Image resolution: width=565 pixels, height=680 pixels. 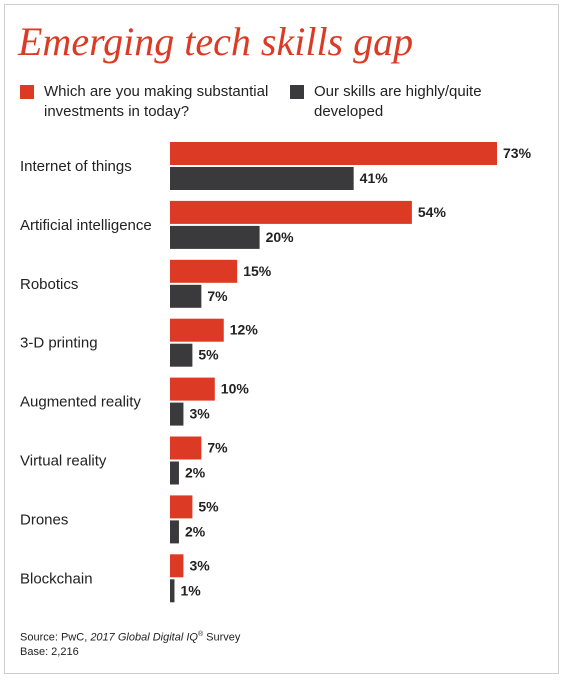 I want to click on data-label-internet-of-things-skills: 41%, so click(x=374, y=178).